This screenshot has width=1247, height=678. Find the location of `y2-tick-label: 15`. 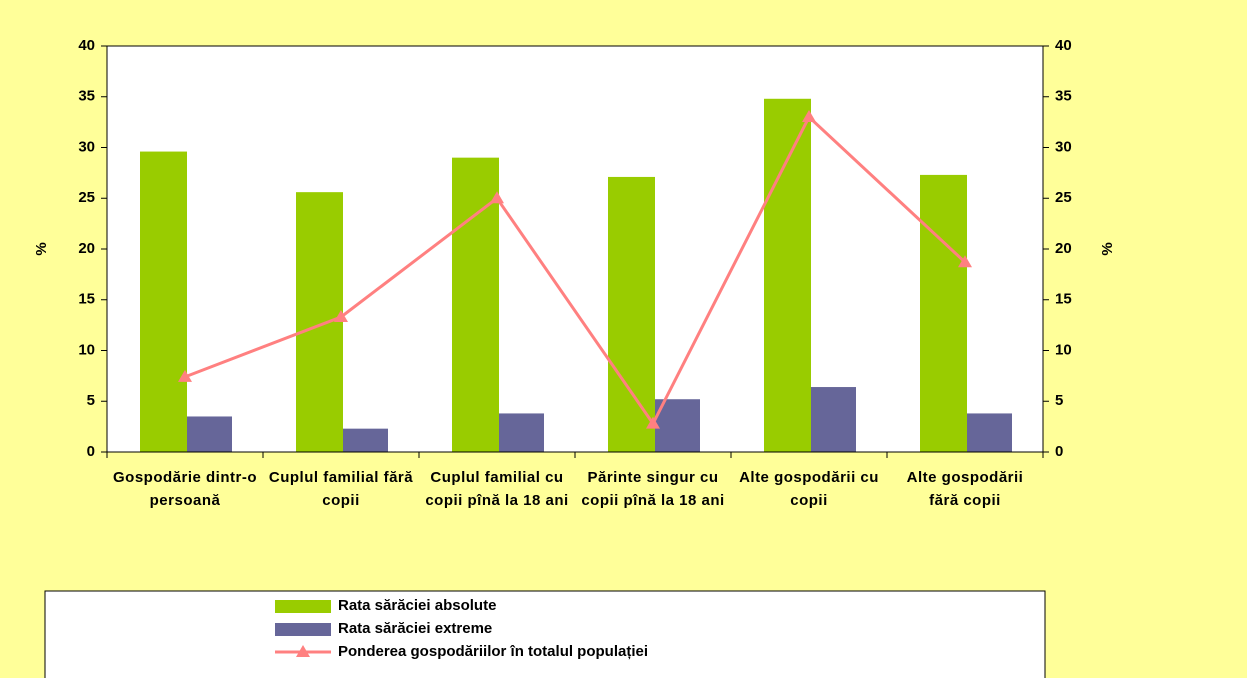

y2-tick-label: 15 is located at coordinates (1063, 299).